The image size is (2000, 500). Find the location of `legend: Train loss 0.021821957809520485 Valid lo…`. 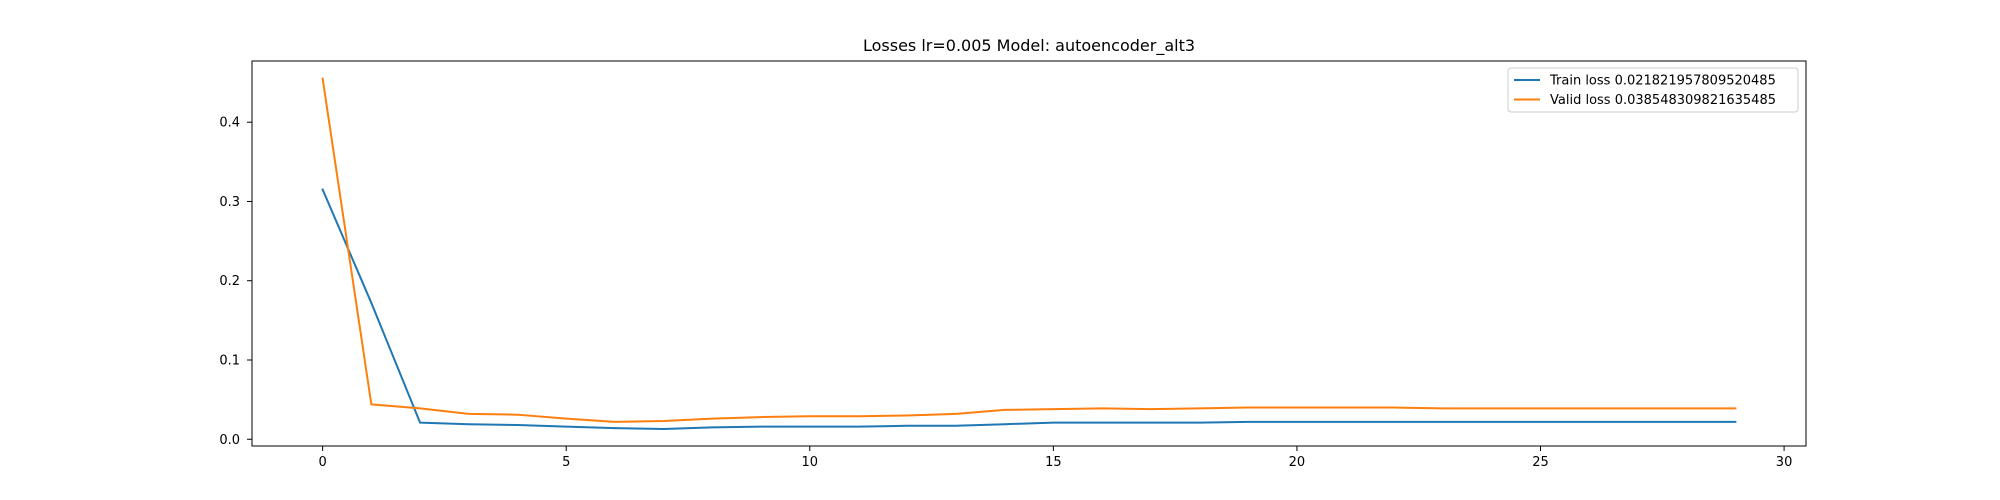

legend: Train loss 0.021821957809520485 Valid lo… is located at coordinates (1653, 90).